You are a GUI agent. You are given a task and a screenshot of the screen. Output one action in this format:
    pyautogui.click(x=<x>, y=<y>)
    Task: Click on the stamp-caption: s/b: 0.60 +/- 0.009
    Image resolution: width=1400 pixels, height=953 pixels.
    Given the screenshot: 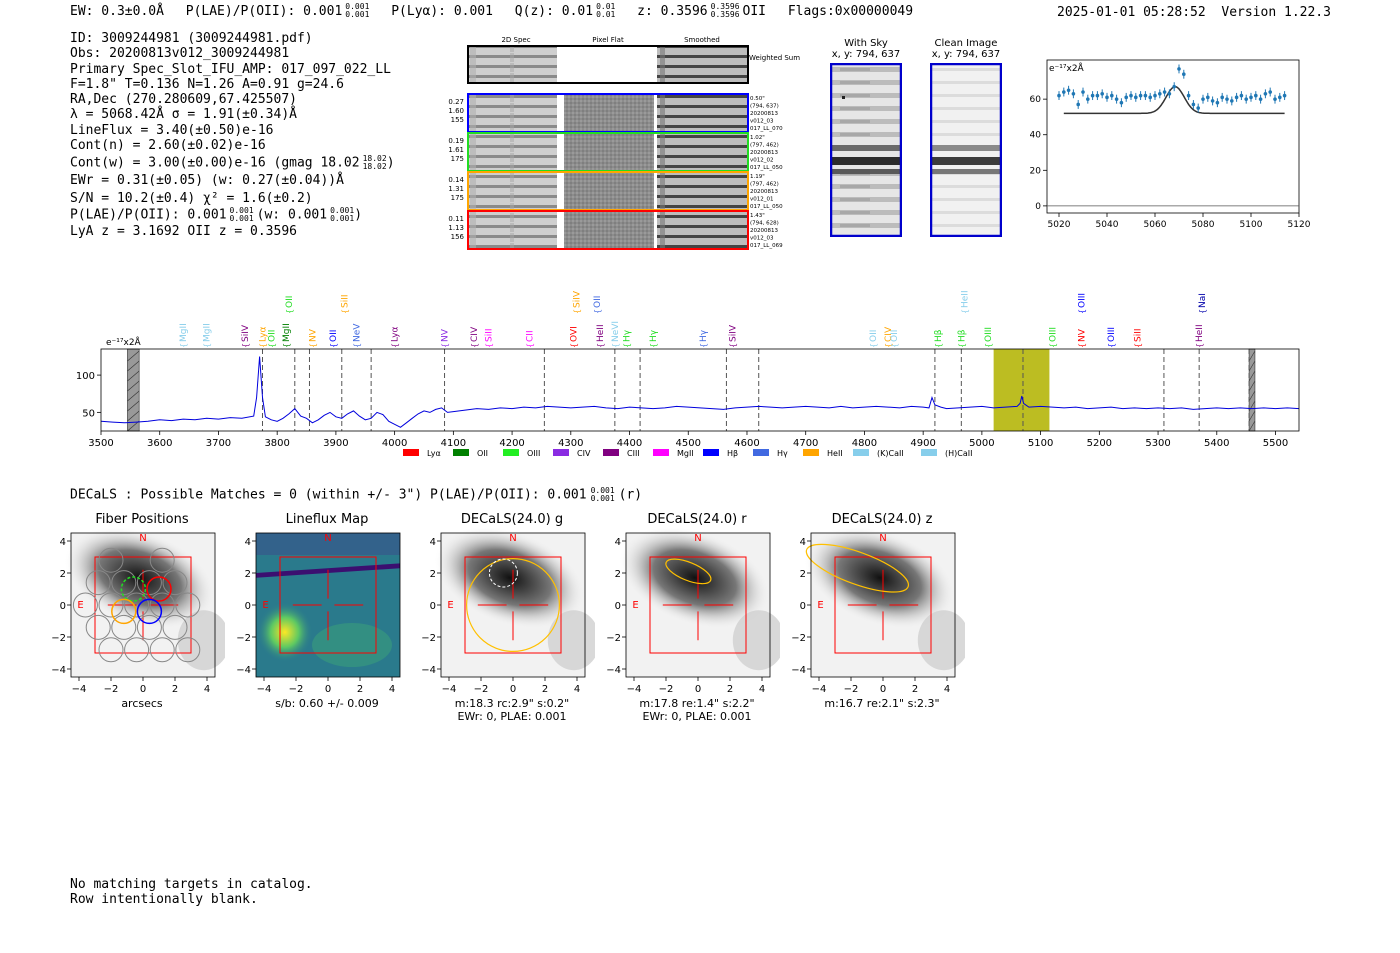 What is the action you would take?
    pyautogui.click(x=327, y=703)
    